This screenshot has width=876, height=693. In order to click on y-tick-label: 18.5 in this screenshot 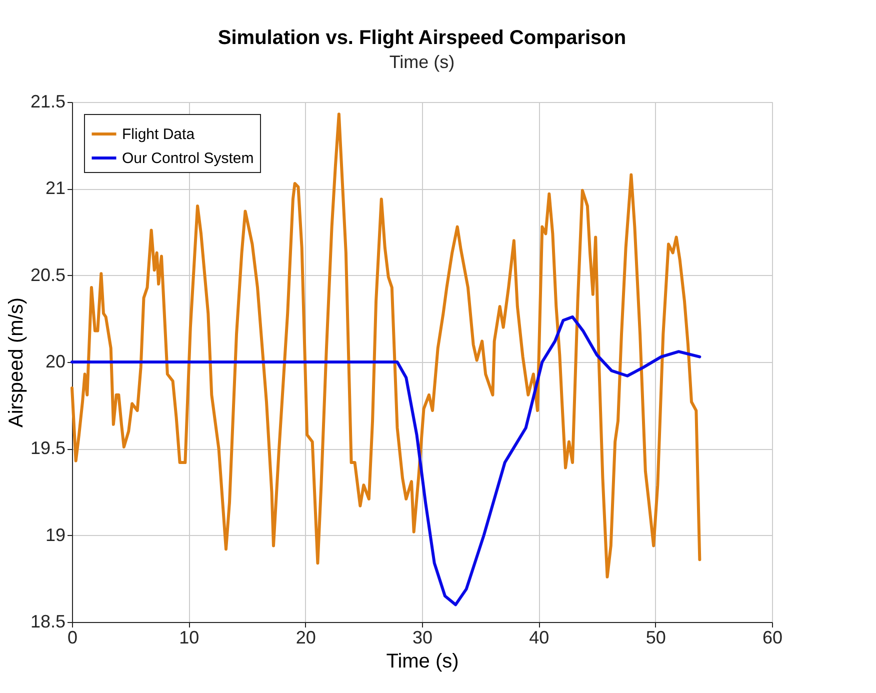, I will do `click(48, 622)`.